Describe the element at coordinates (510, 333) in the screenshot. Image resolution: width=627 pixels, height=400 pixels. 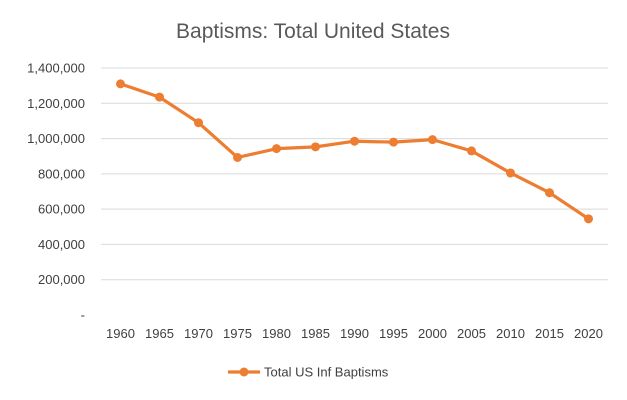
I see `x-tick-label: 2010` at that location.